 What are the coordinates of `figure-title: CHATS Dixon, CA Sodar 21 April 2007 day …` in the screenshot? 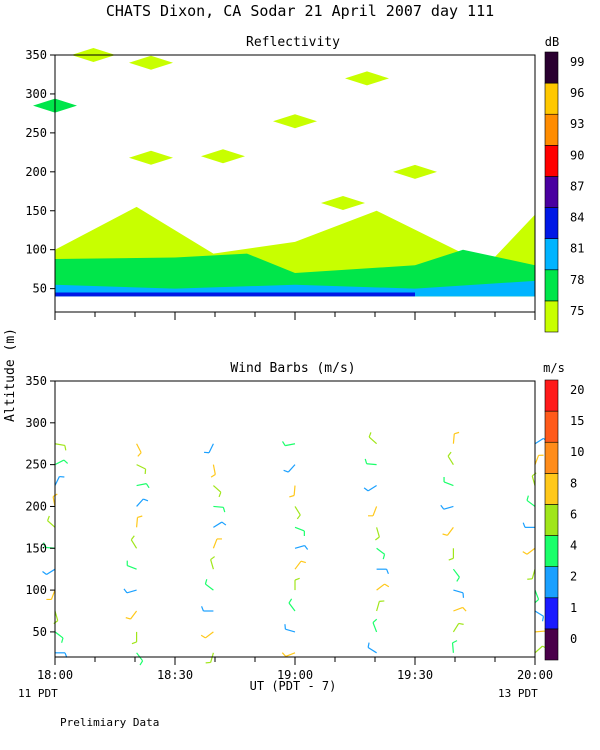 It's located at (300, 11).